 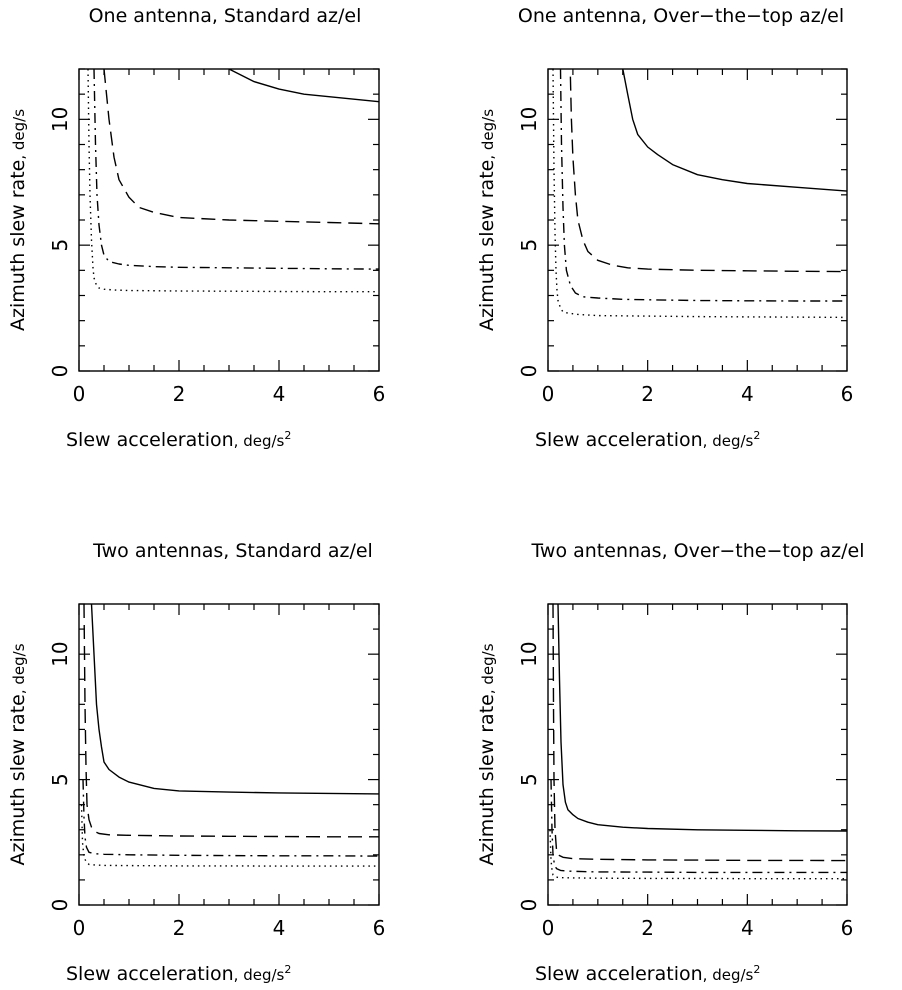 What do you see at coordinates (225, 16) in the screenshot?
I see `chart-title: One antenna, Standard az/el` at bounding box center [225, 16].